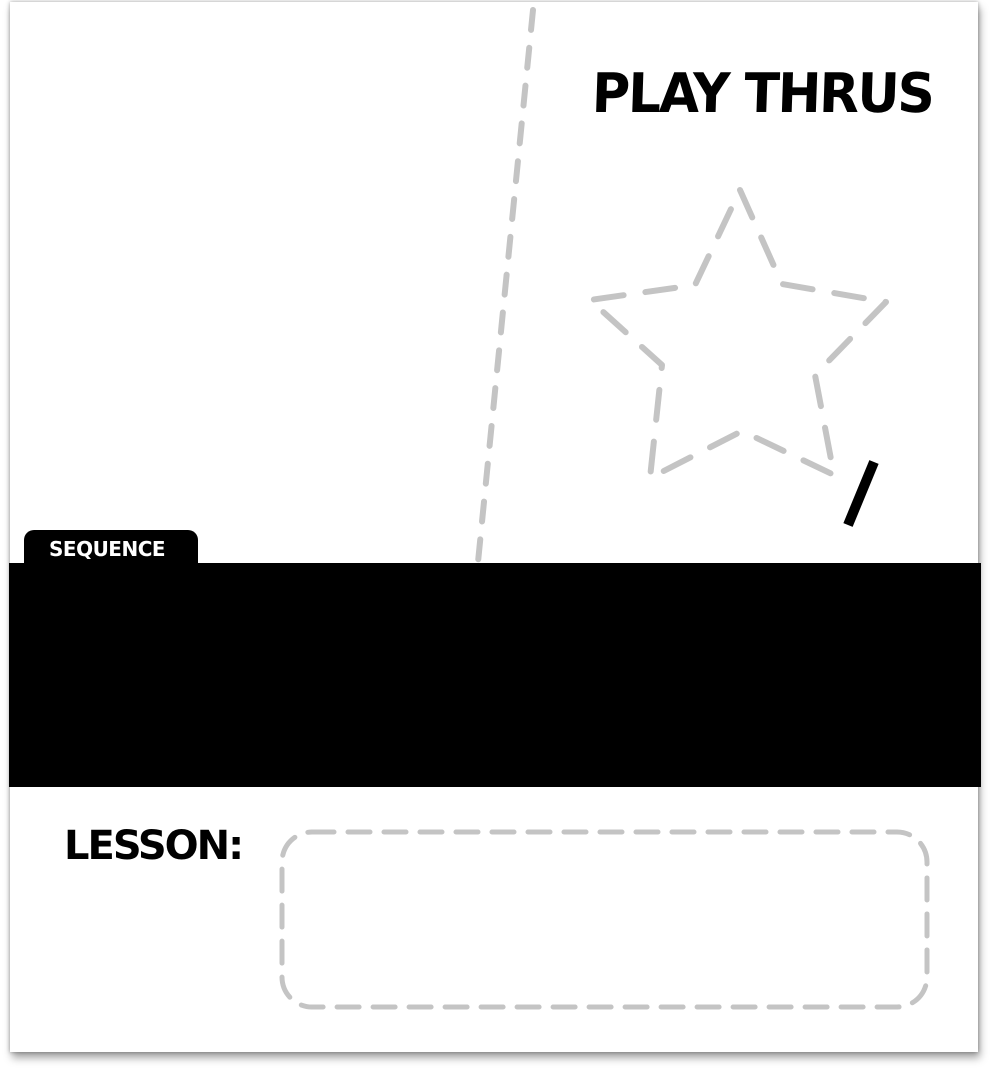  Describe the element at coordinates (154, 846) in the screenshot. I see `lesson-label: LESSON:` at that location.